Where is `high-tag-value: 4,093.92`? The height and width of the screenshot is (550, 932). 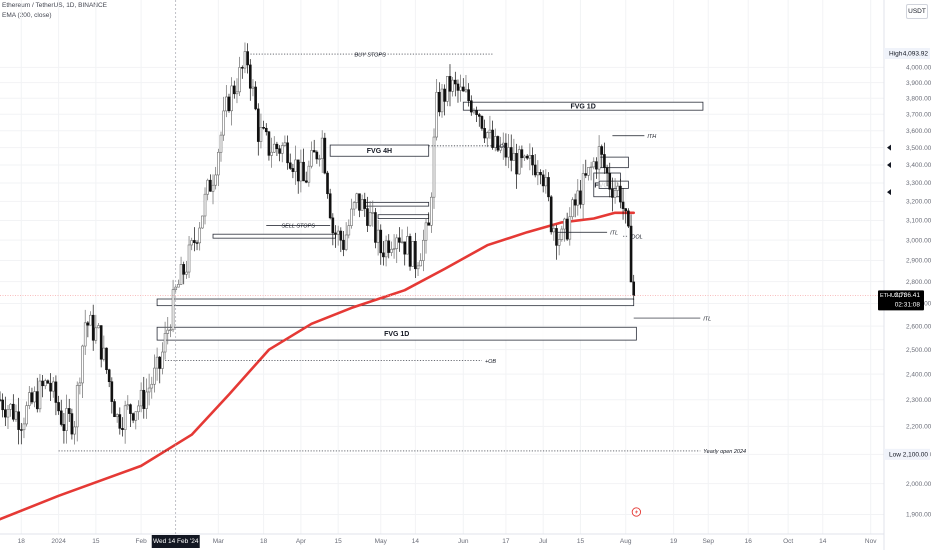 high-tag-value: 4,093.92 is located at coordinates (916, 54).